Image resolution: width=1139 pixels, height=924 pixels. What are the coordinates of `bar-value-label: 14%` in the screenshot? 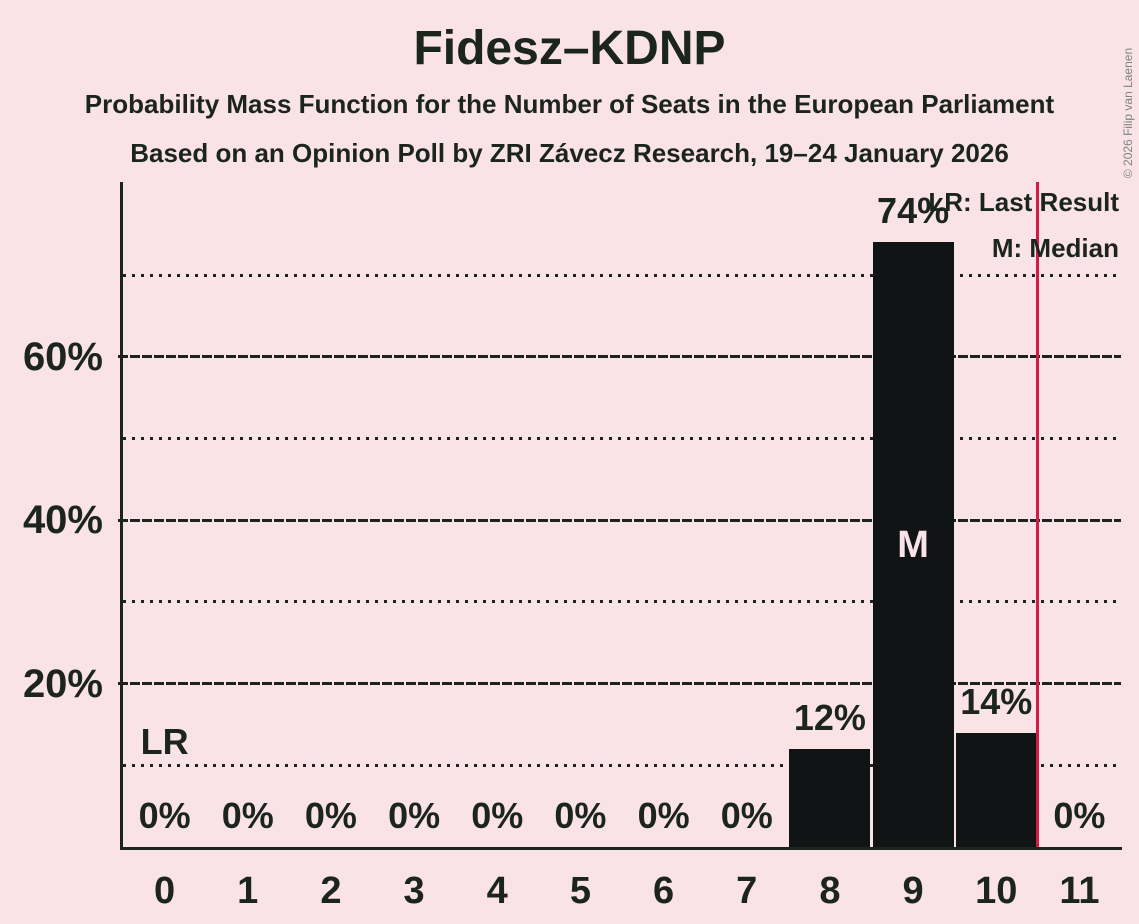 It's located at (996, 701).